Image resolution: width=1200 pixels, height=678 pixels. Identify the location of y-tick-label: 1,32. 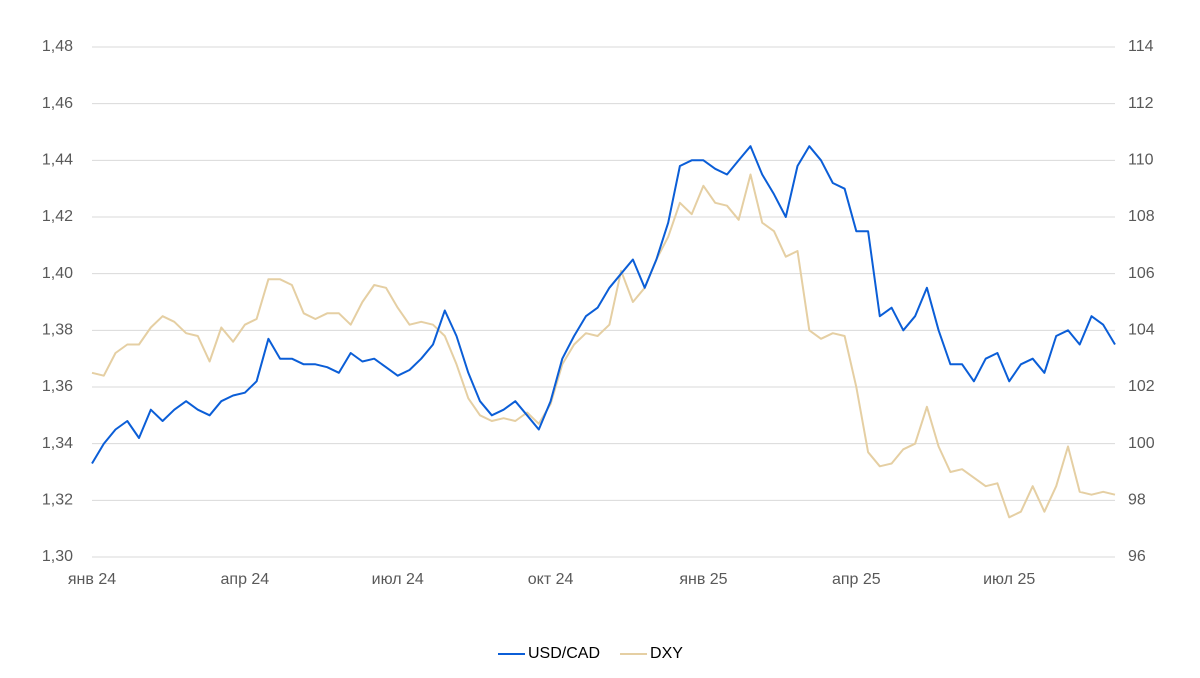
(57, 500).